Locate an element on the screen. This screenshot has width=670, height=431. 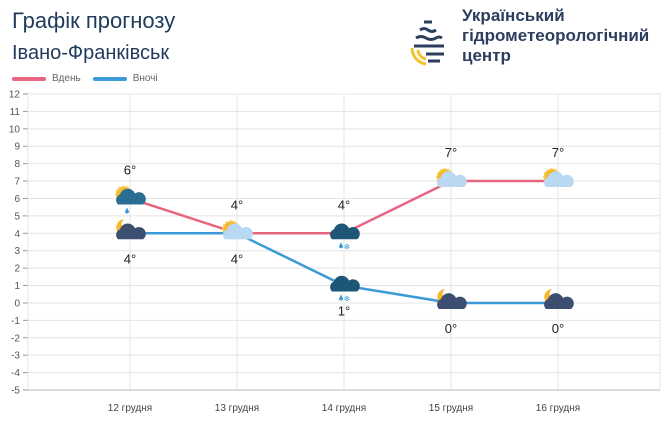
legend-night-label: Вночі is located at coordinates (145, 78).